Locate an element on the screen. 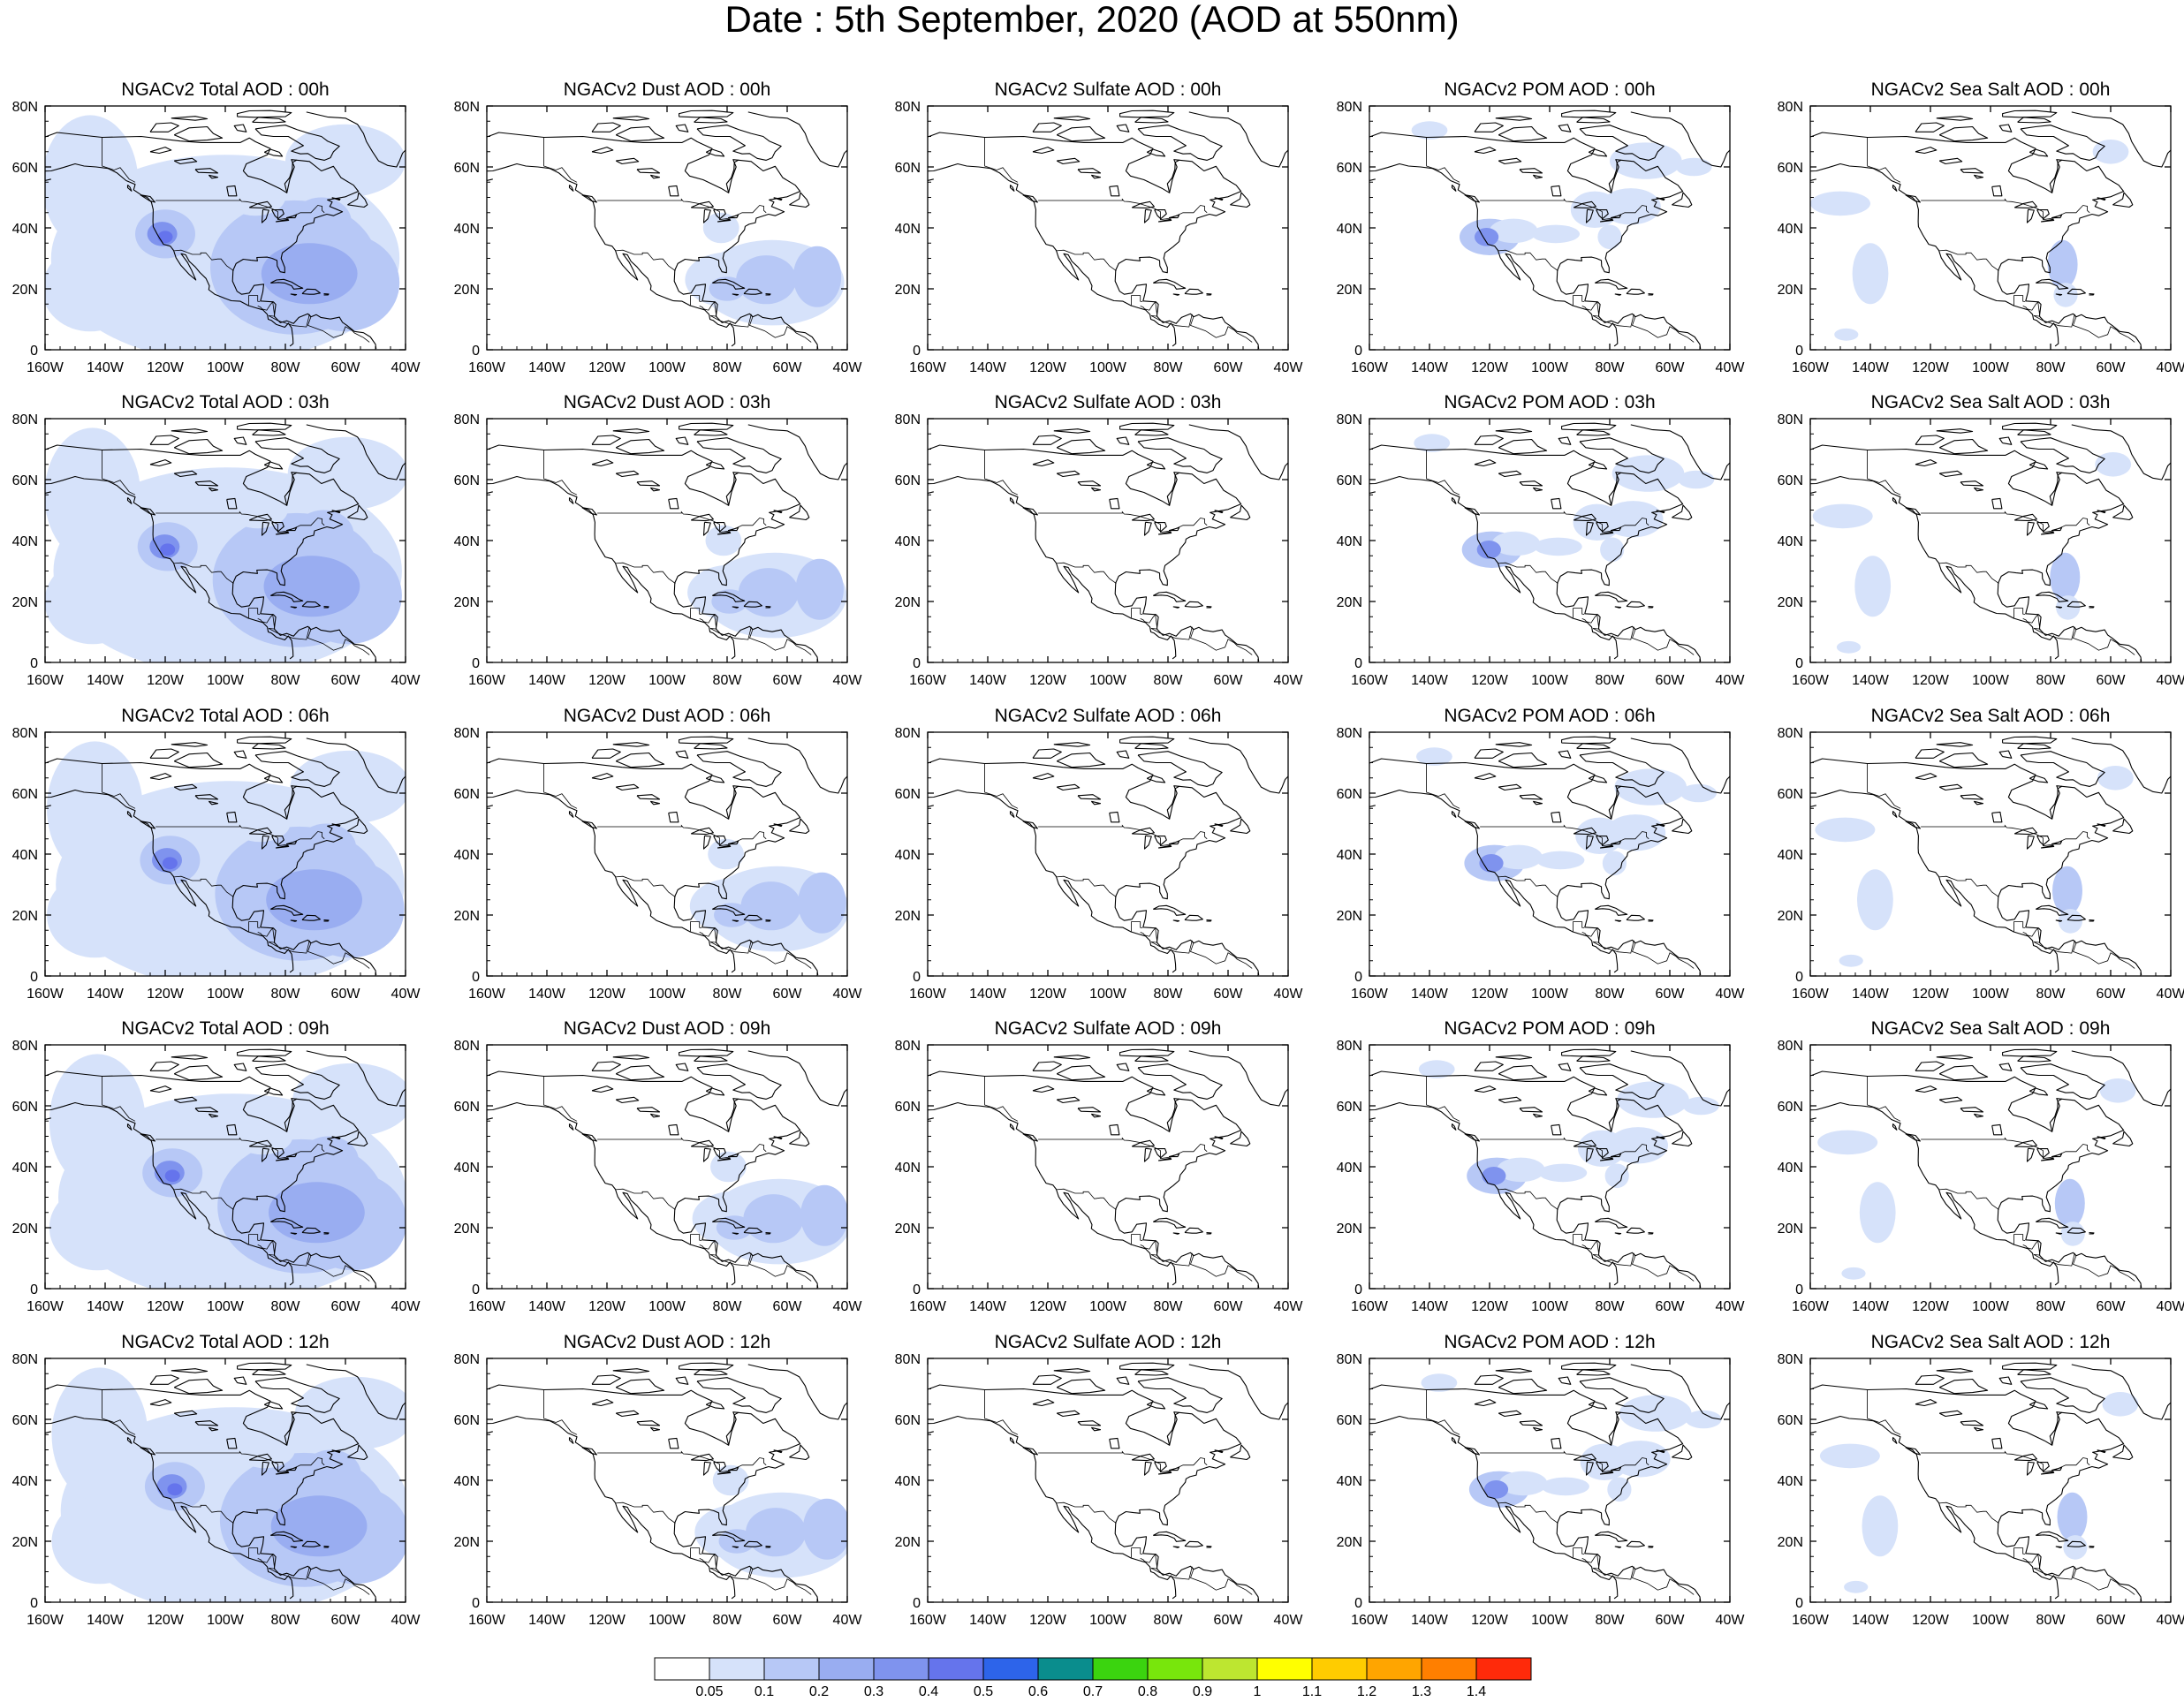 Image resolution: width=2184 pixels, height=1702 pixels. coastline-pacific is located at coordinates (1053, 255).